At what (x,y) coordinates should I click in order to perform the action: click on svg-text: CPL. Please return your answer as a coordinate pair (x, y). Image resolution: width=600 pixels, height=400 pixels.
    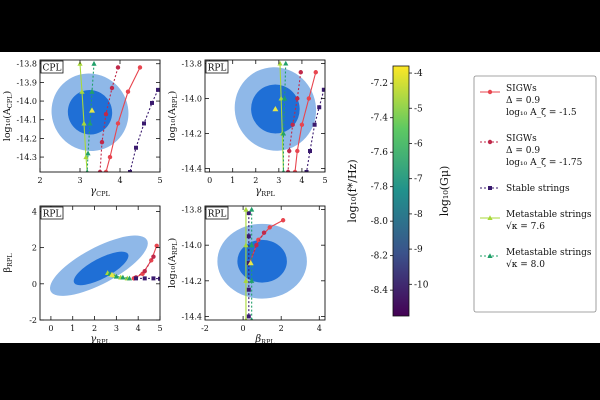
    Looking at the image, I should click on (52, 69).